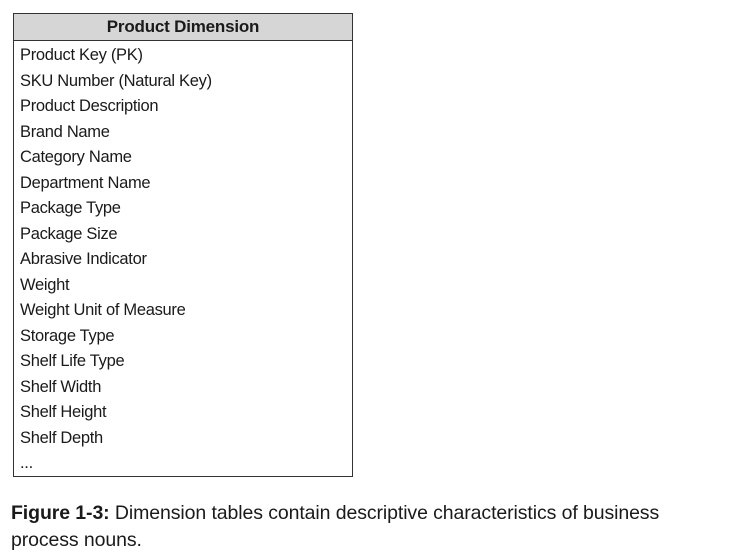  Describe the element at coordinates (76, 157) in the screenshot. I see `attribute-category-name: Category Name` at that location.